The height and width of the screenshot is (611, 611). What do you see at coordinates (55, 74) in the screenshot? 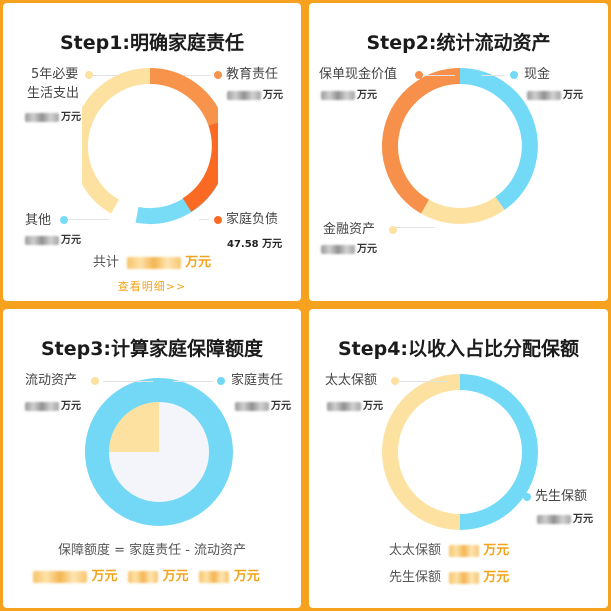
I see `living-label: 5年必要` at bounding box center [55, 74].